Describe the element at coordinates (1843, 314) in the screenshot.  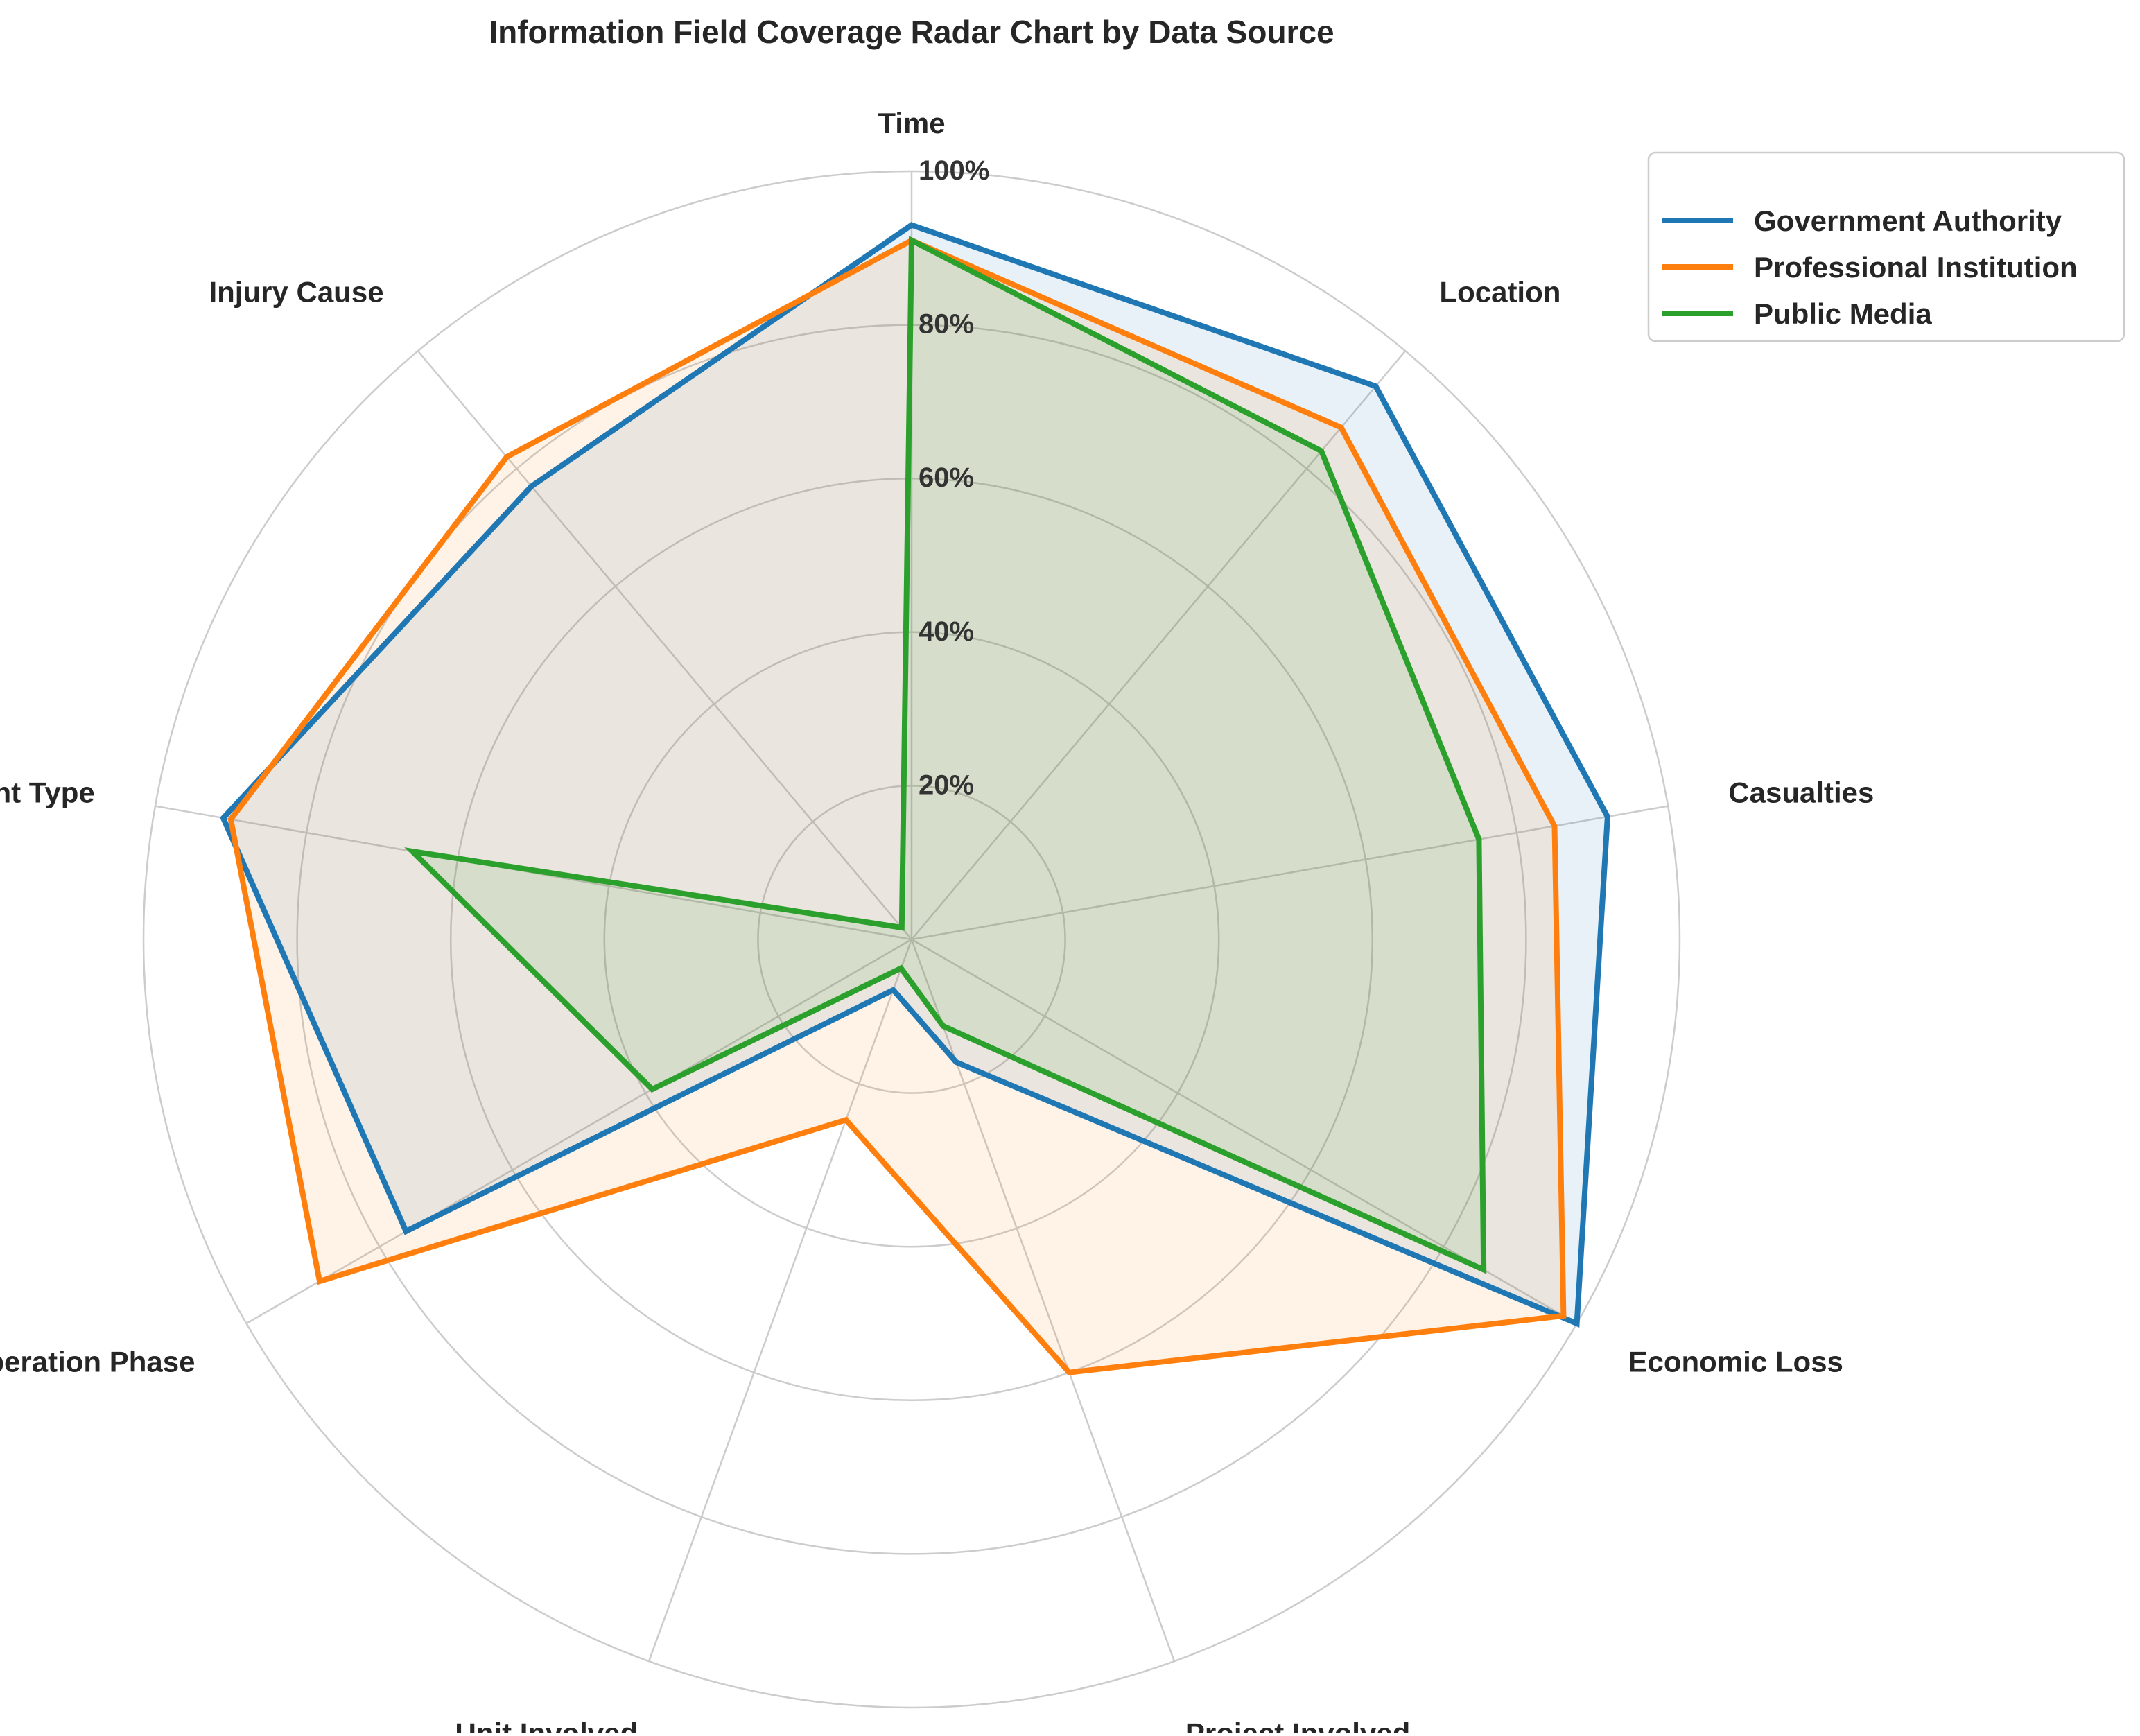
I see `legend-label-3: Public Media` at that location.